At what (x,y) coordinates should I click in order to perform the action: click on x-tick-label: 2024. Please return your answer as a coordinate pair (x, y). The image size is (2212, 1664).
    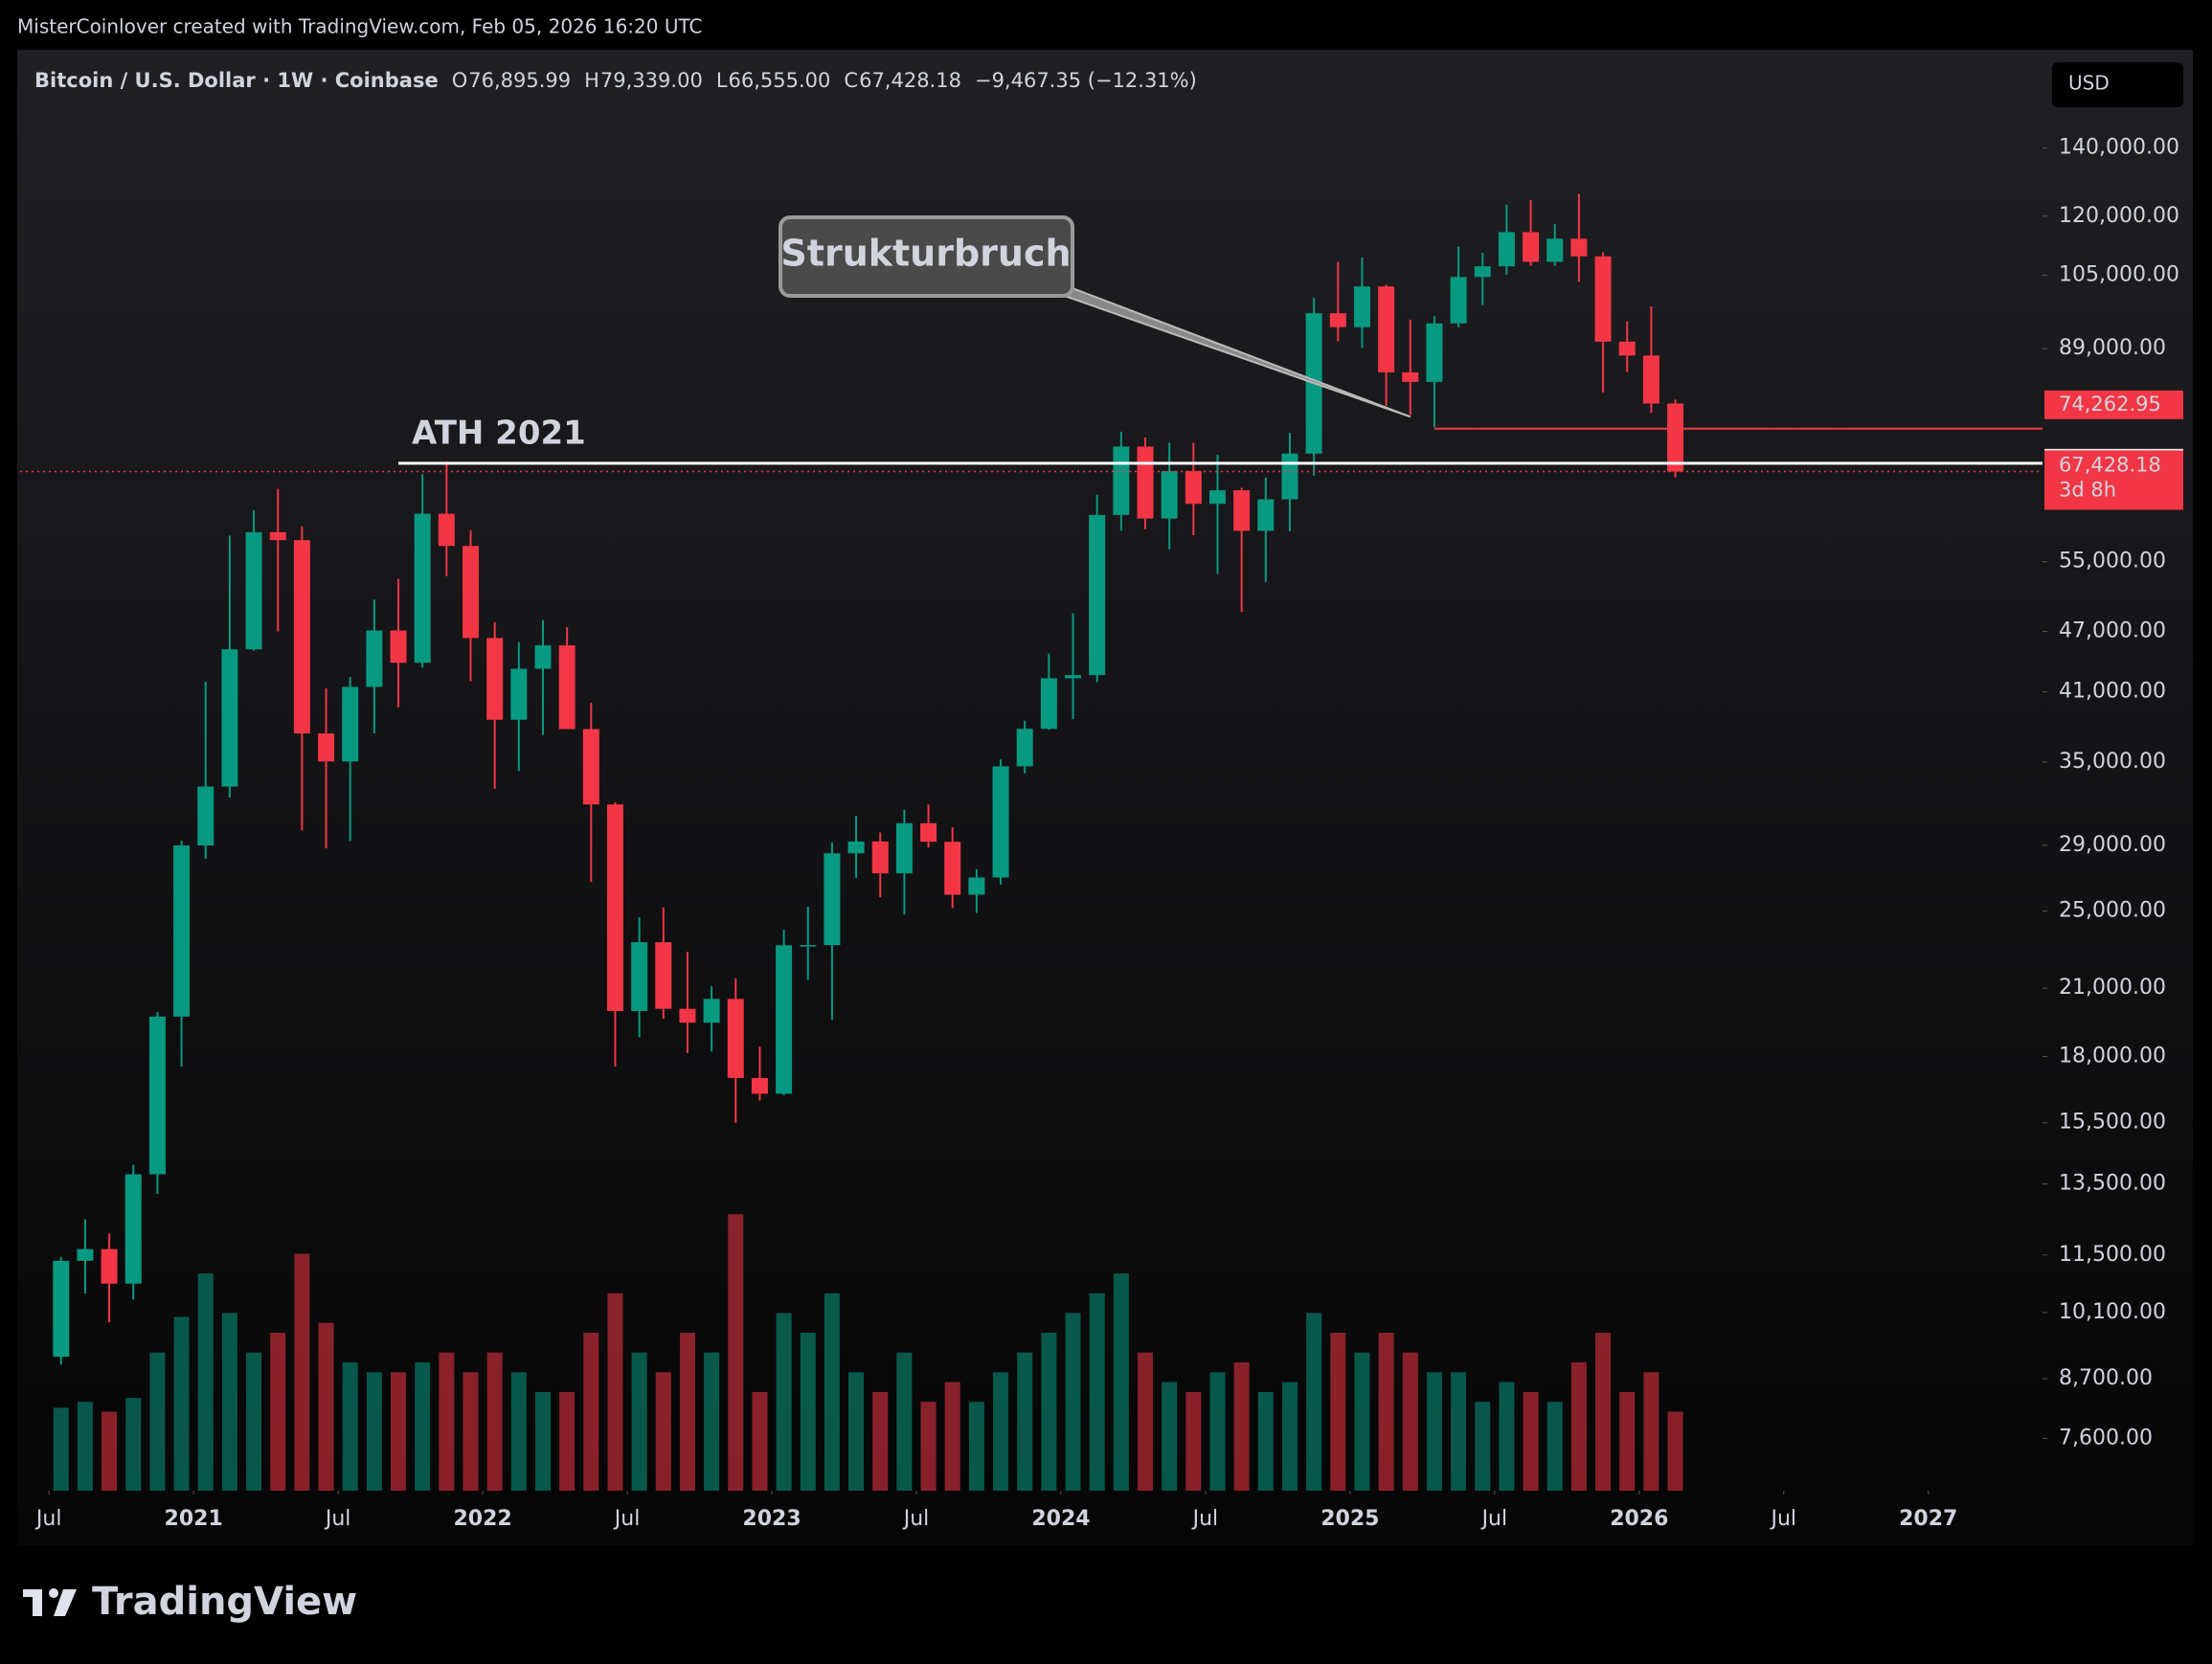
    Looking at the image, I should click on (1060, 1519).